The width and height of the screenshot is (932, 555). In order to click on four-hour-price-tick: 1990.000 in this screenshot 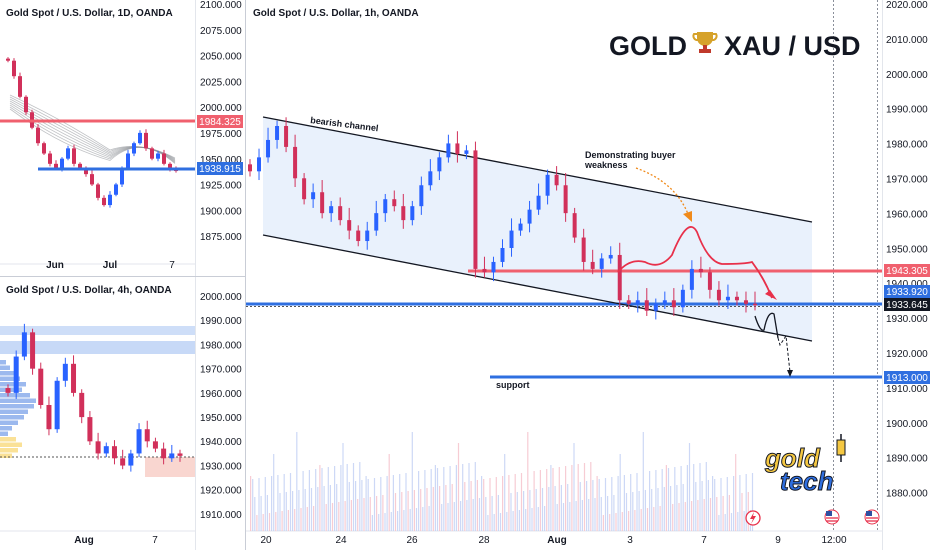, I will do `click(221, 321)`.